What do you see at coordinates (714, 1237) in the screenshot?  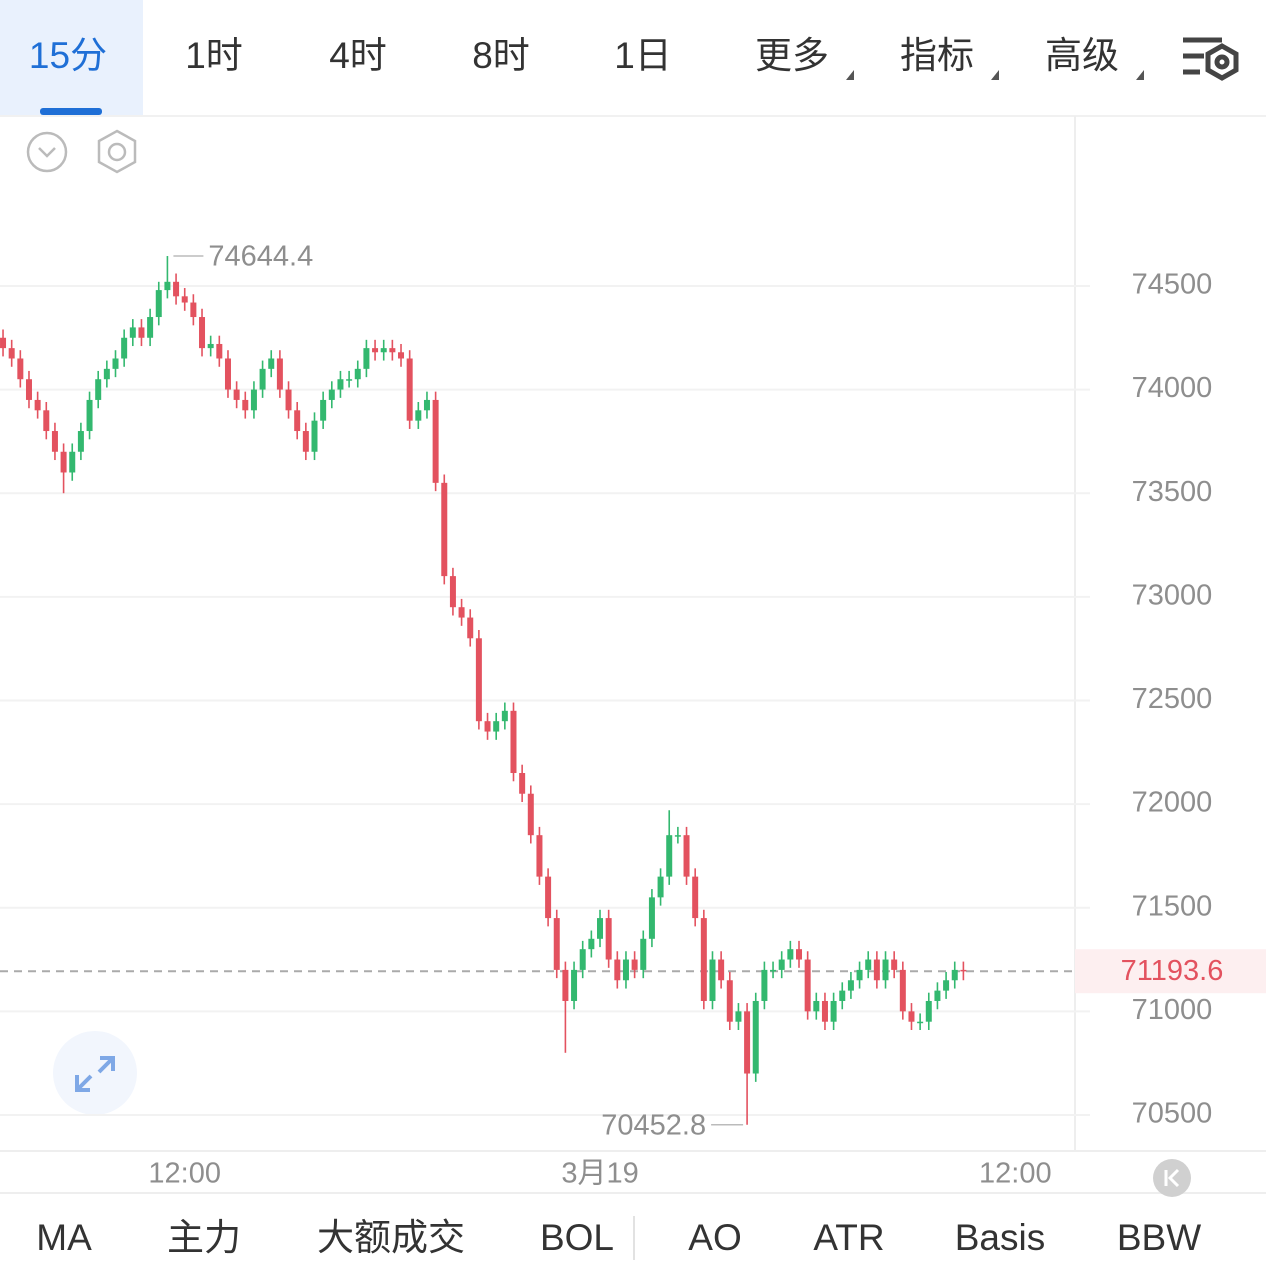 I see `indicator-tab: AO` at bounding box center [714, 1237].